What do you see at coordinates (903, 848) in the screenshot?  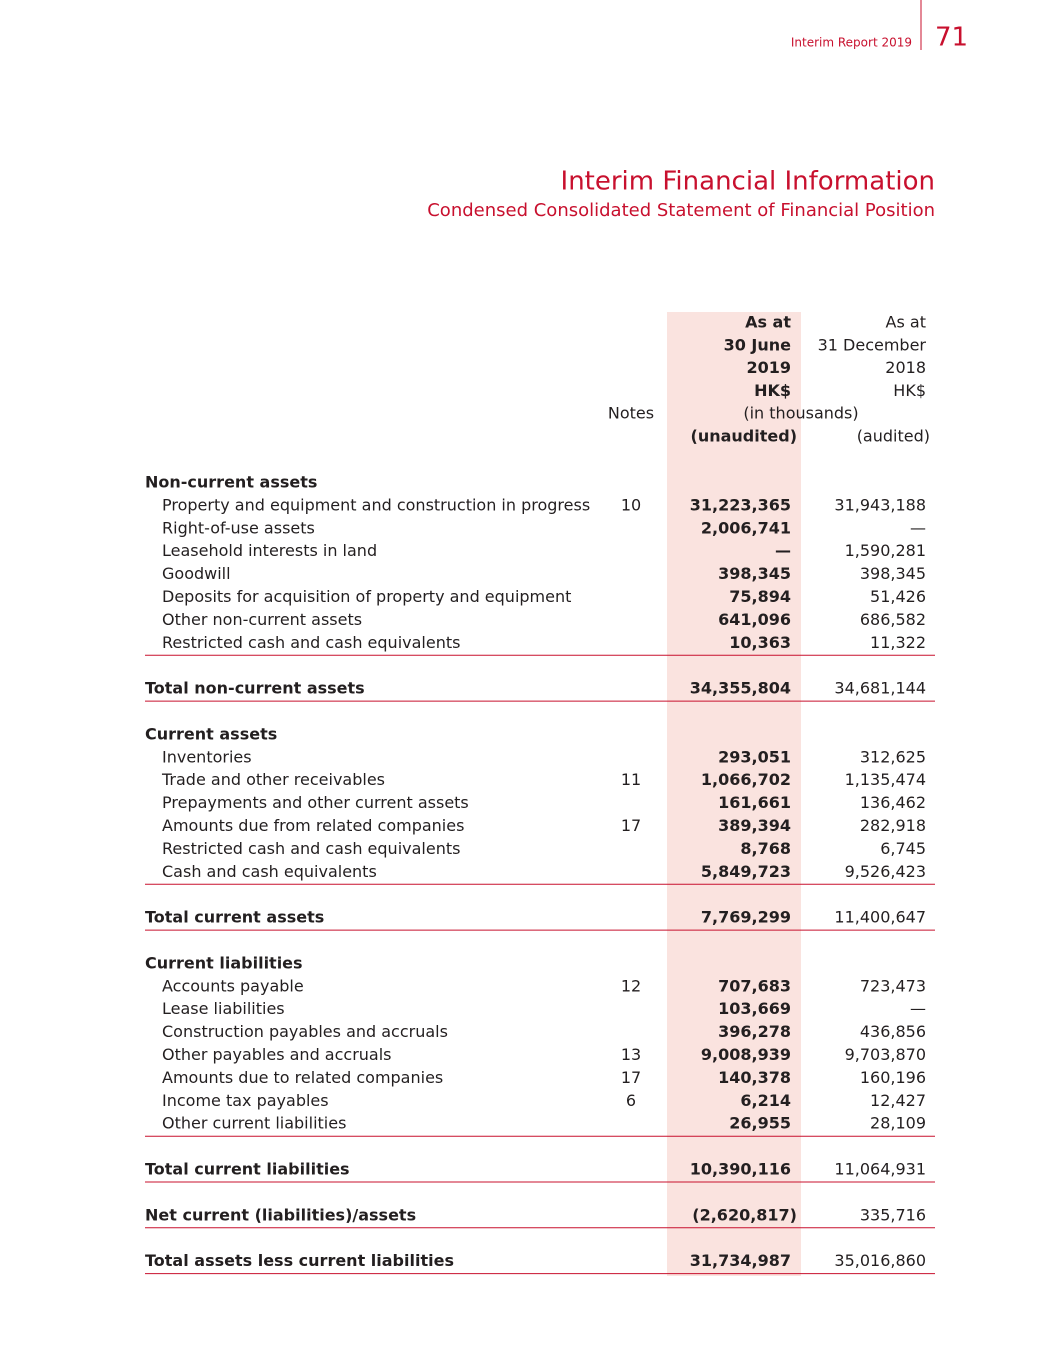 I see `value-2018: 6,745` at bounding box center [903, 848].